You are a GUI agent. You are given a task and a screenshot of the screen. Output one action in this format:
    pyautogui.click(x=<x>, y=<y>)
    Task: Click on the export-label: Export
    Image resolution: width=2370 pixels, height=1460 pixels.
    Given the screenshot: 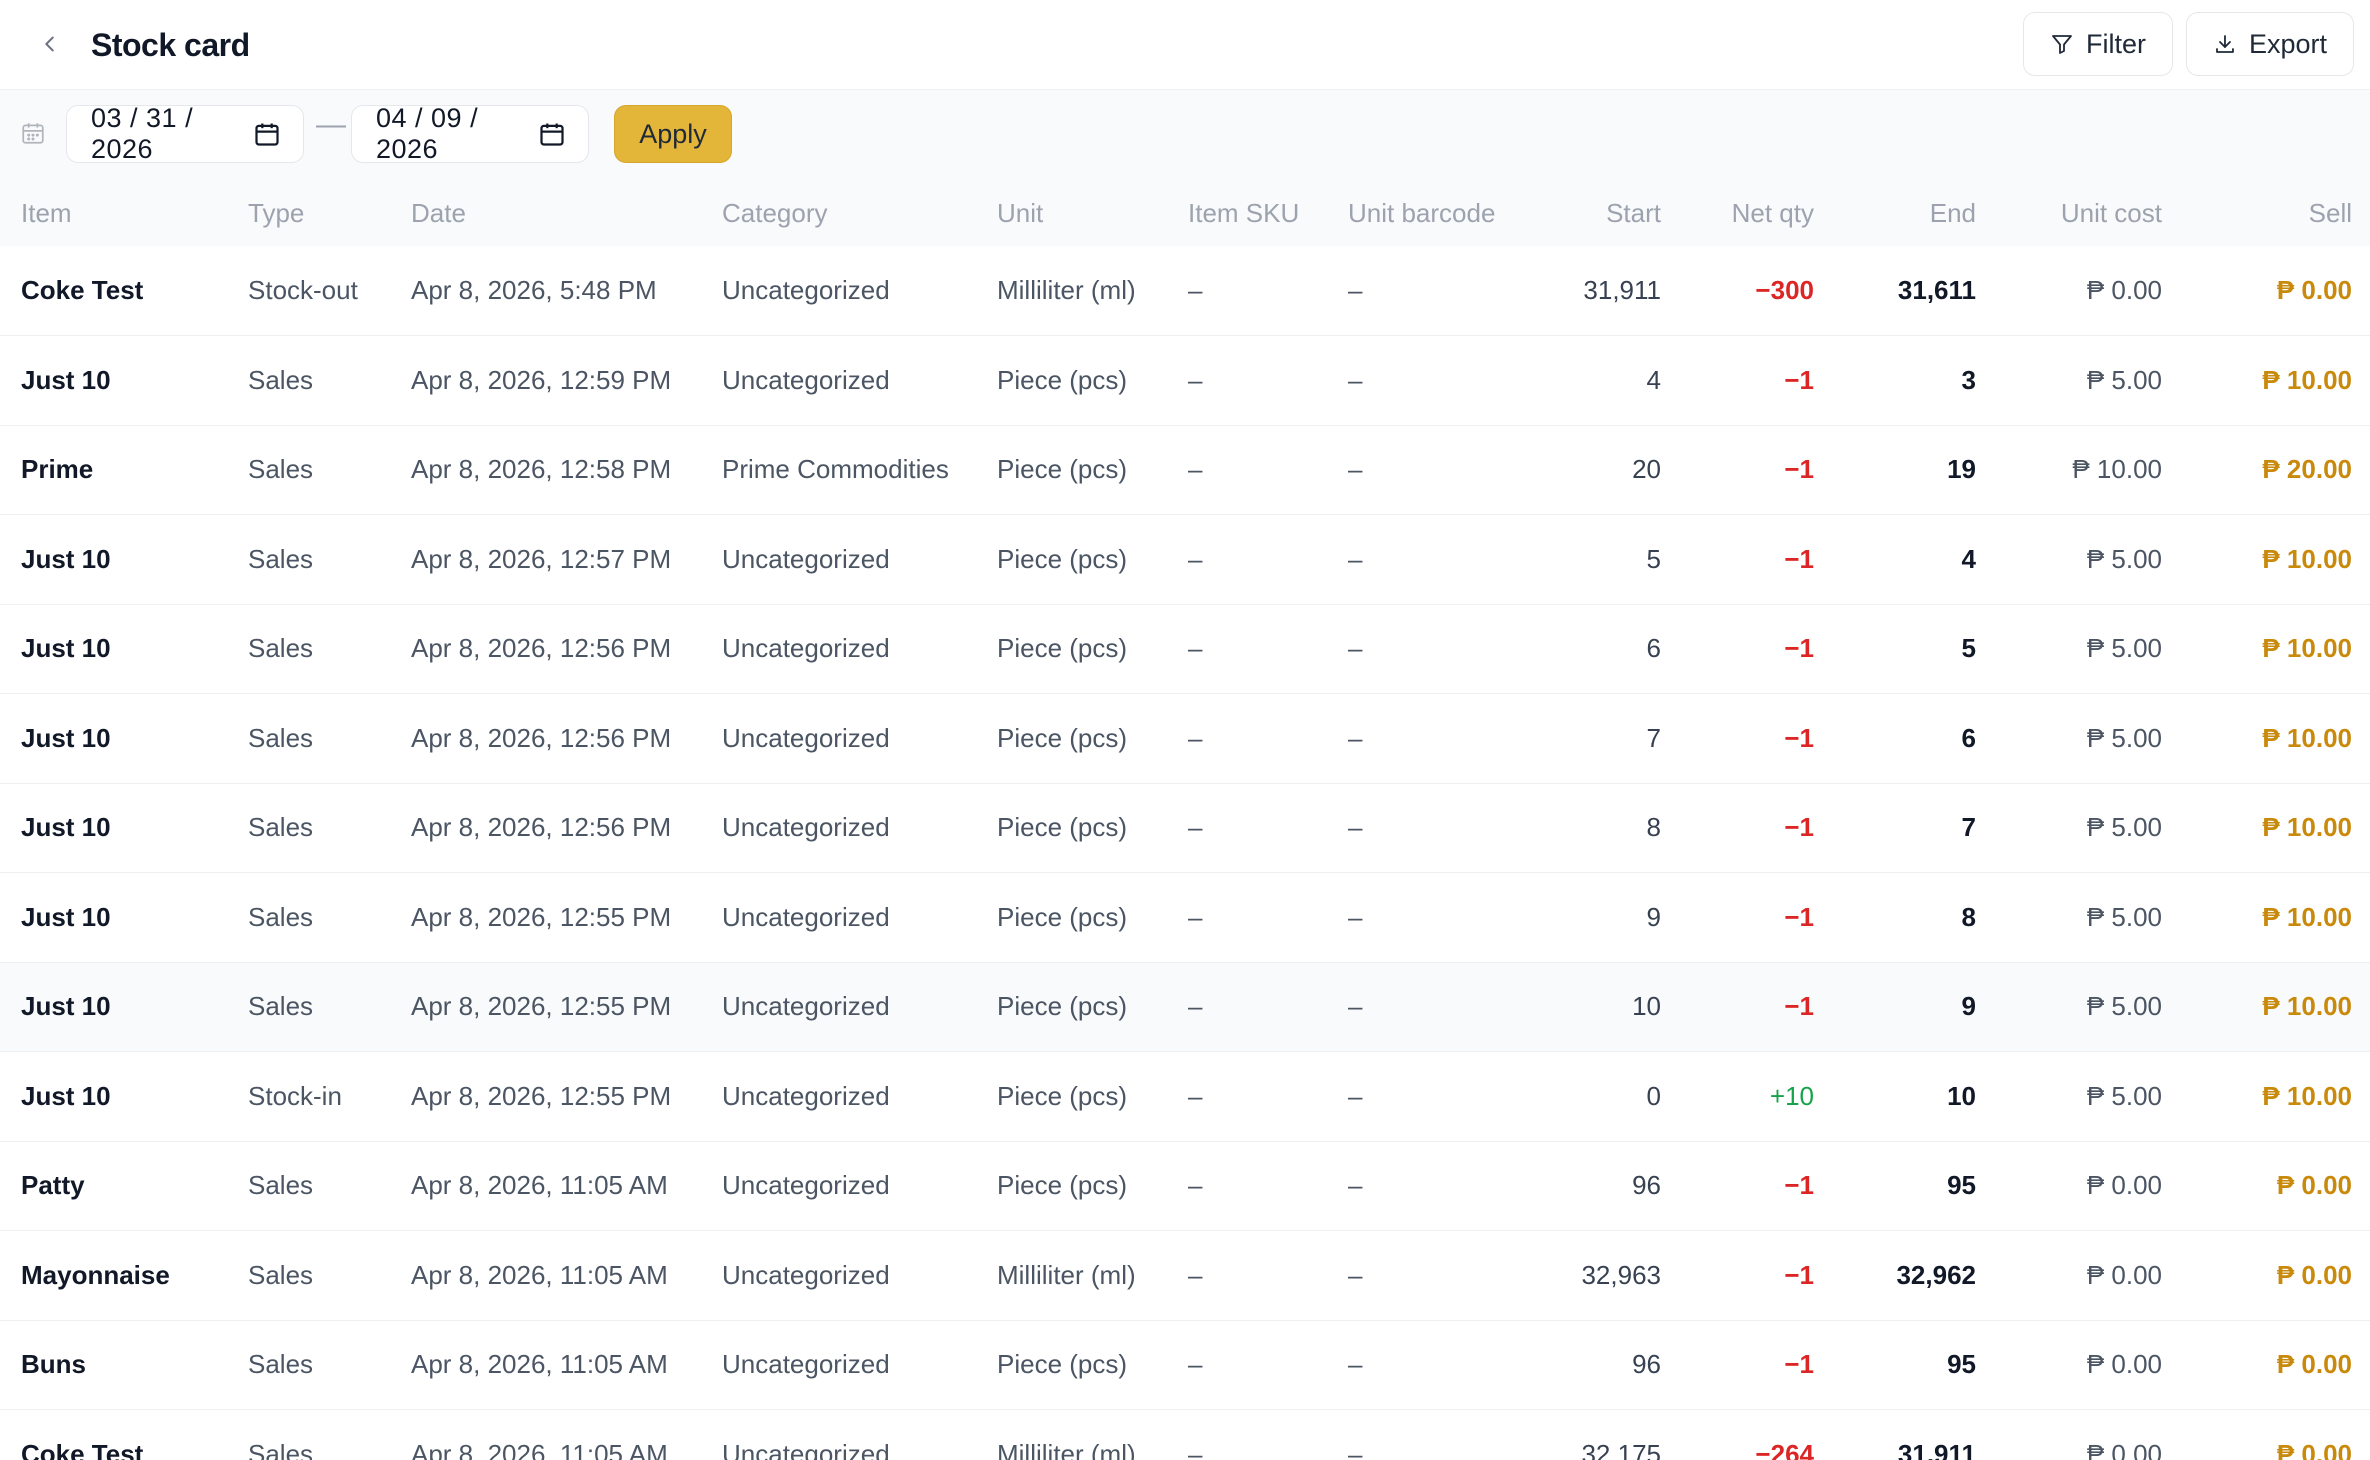 What is the action you would take?
    pyautogui.click(x=2287, y=43)
    